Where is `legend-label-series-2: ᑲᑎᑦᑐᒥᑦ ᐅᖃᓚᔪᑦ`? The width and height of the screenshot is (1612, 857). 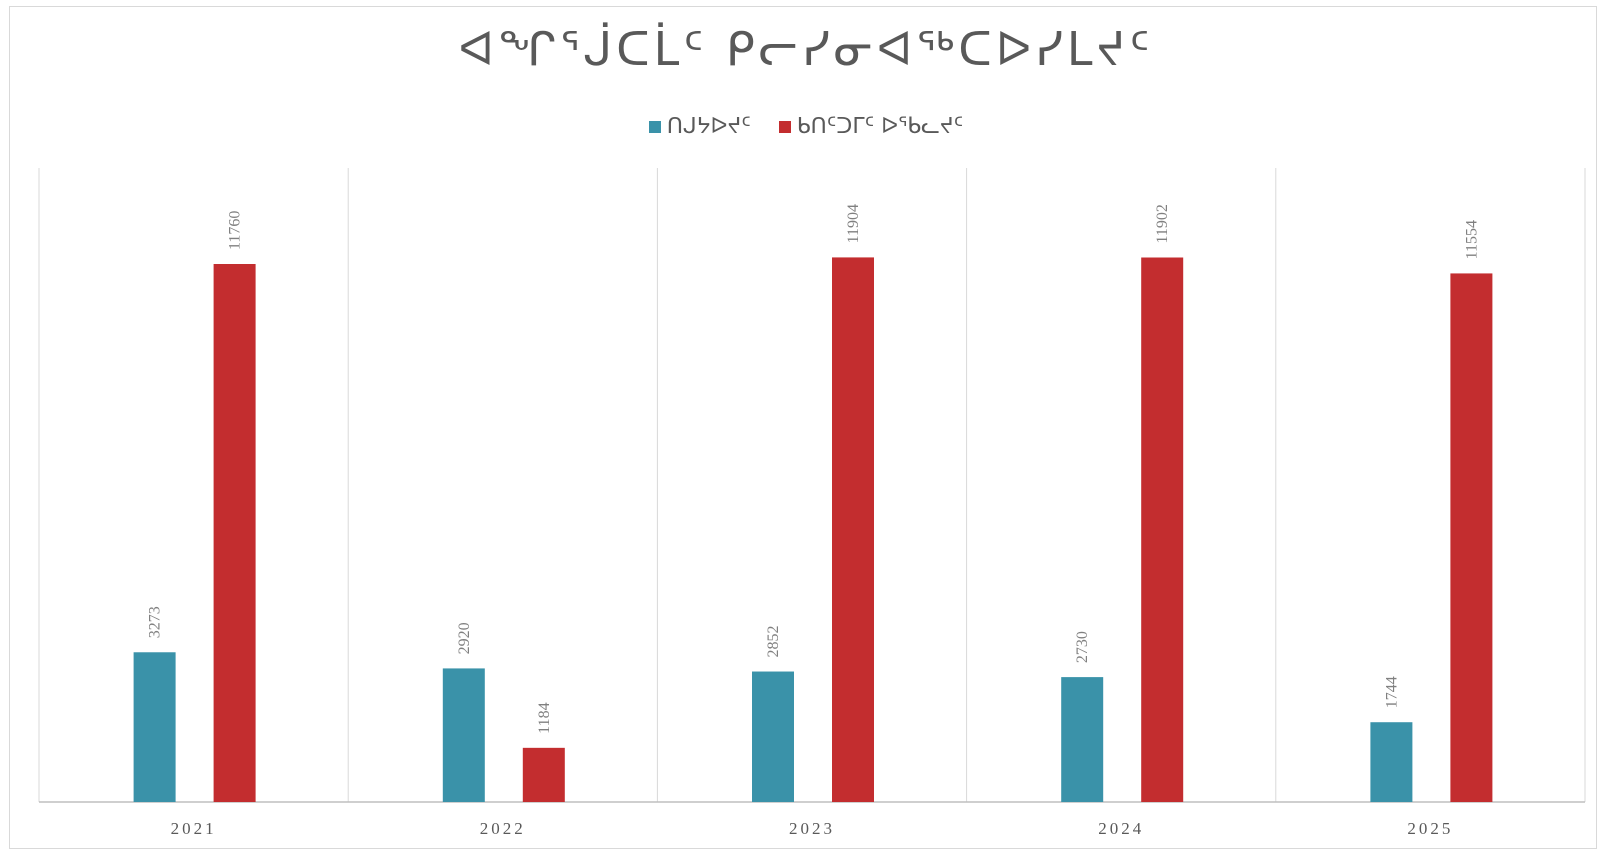
legend-label-series-2: ᑲᑎᑦᑐᒥᑦ ᐅᖃᓚᔪᑦ is located at coordinates (880, 126).